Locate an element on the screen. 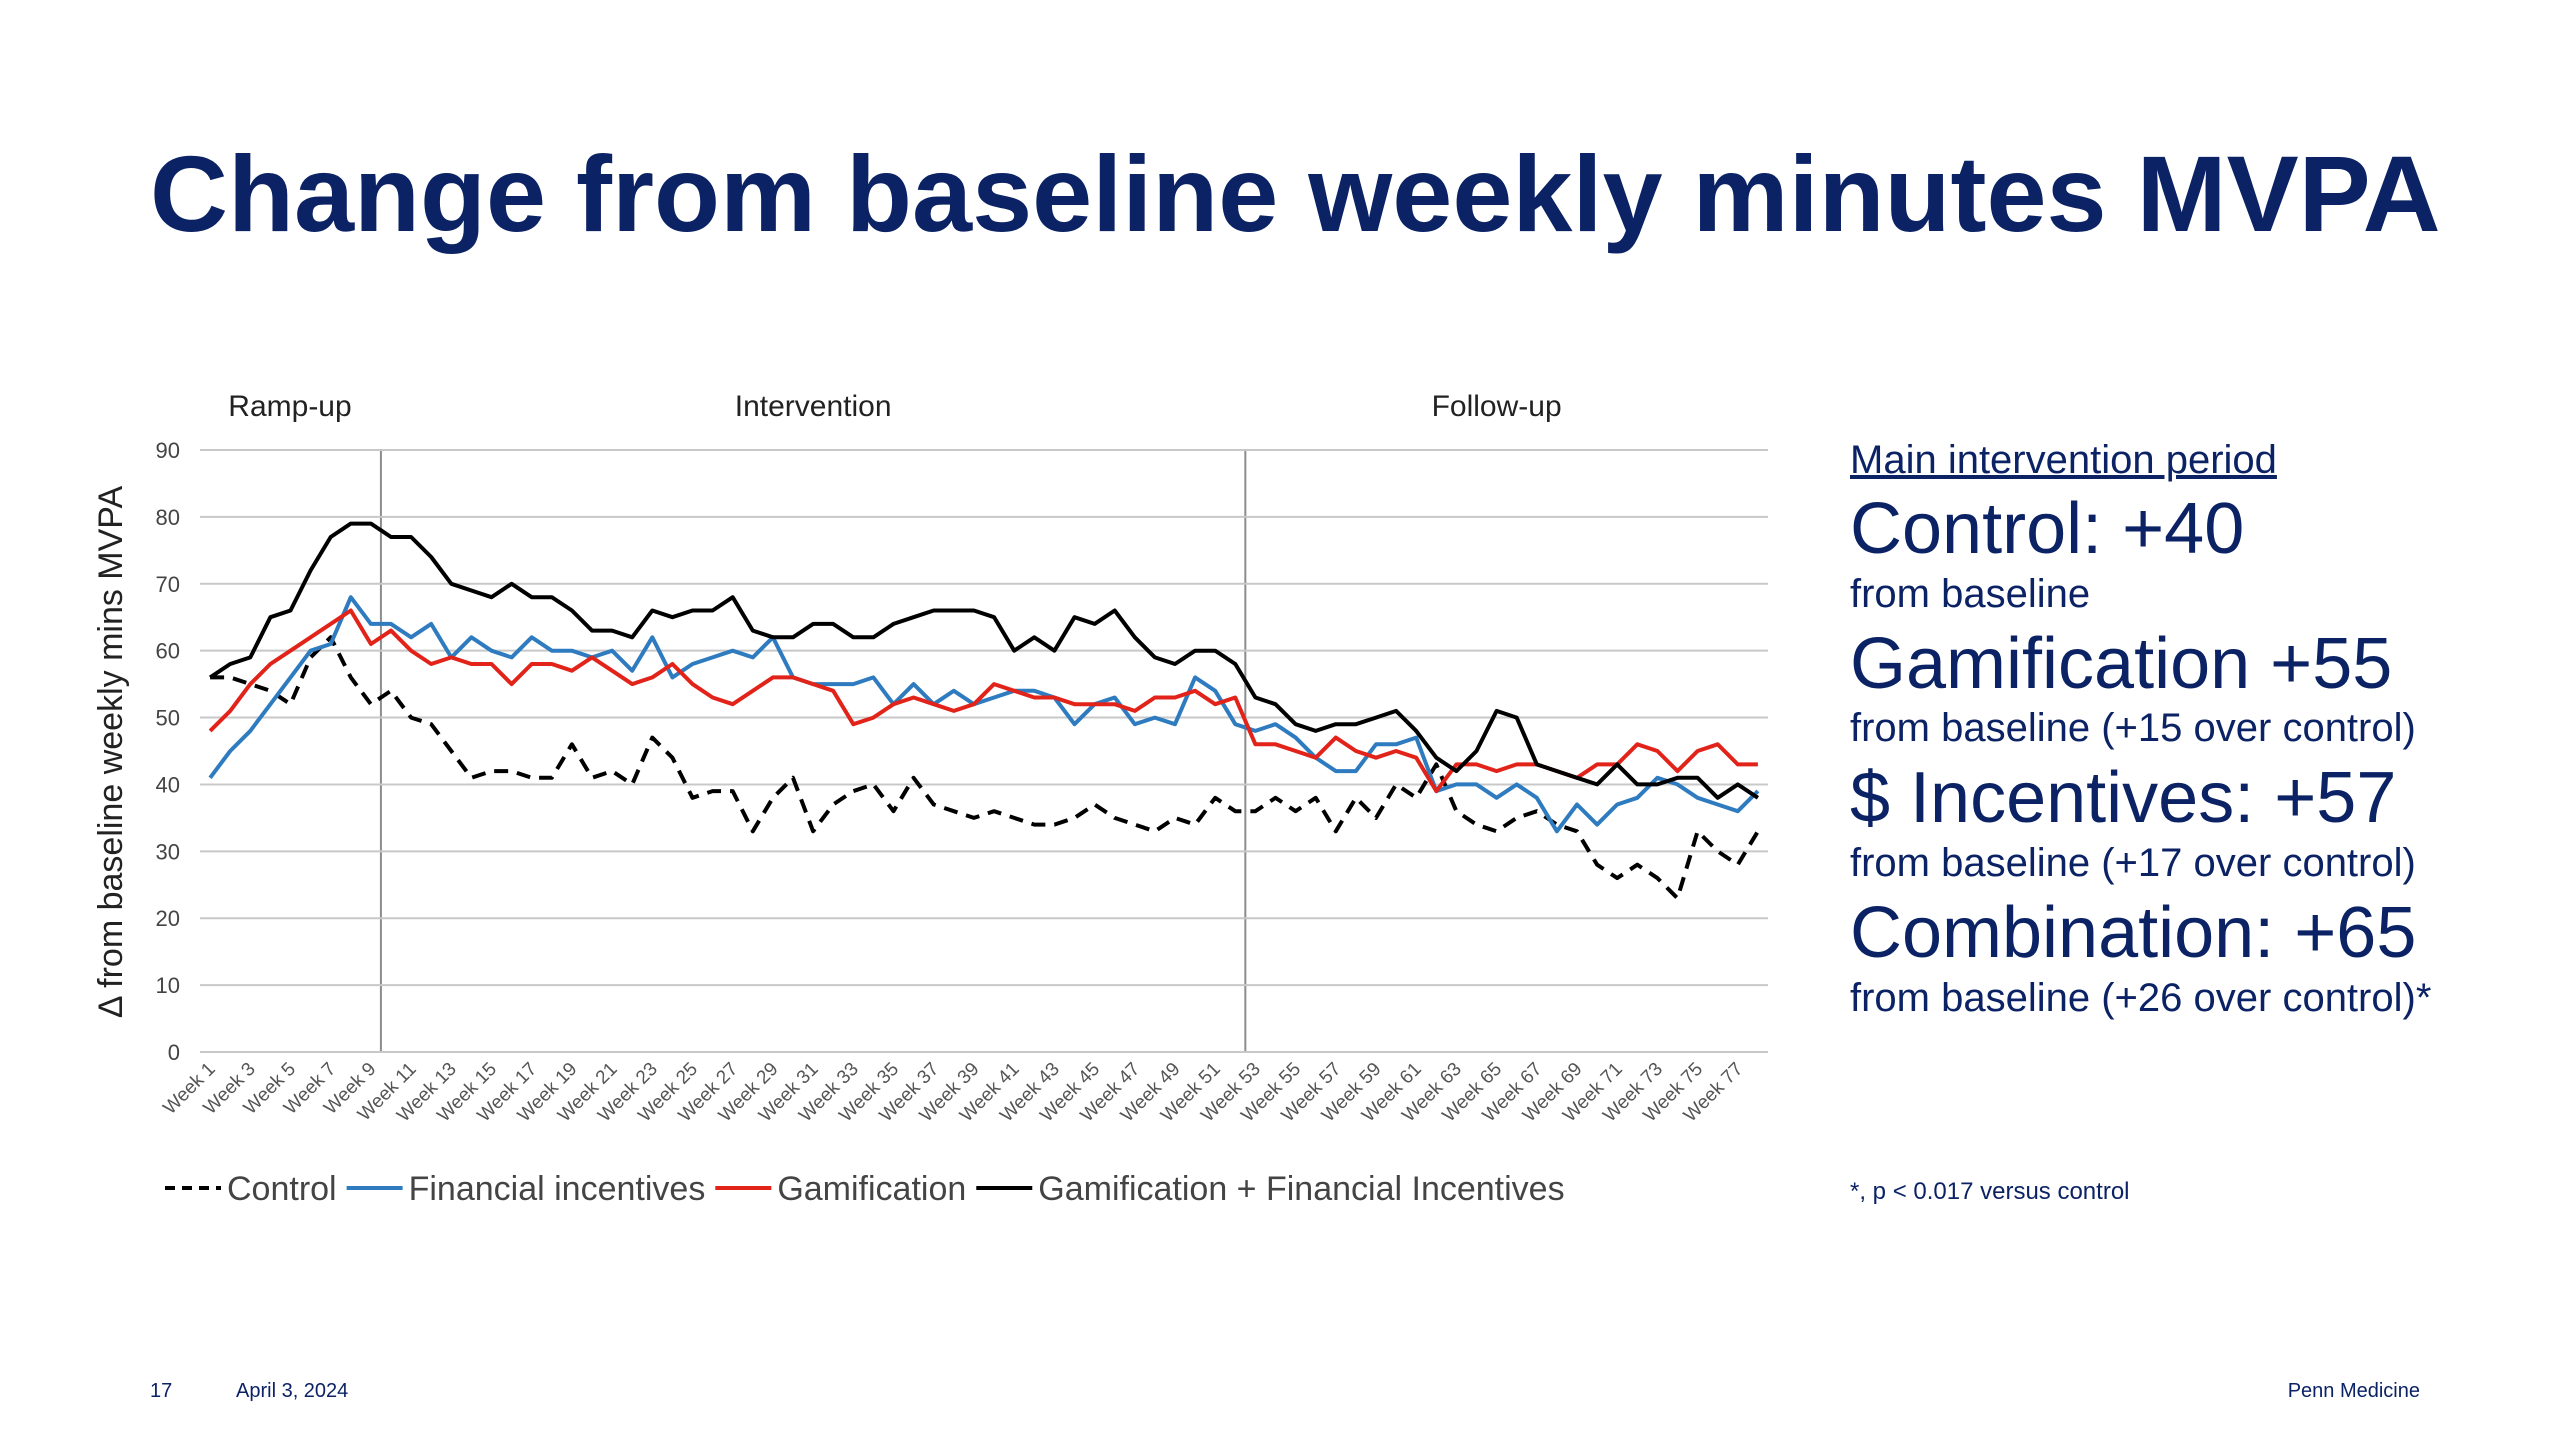  page-number: 17 is located at coordinates (161, 1391).